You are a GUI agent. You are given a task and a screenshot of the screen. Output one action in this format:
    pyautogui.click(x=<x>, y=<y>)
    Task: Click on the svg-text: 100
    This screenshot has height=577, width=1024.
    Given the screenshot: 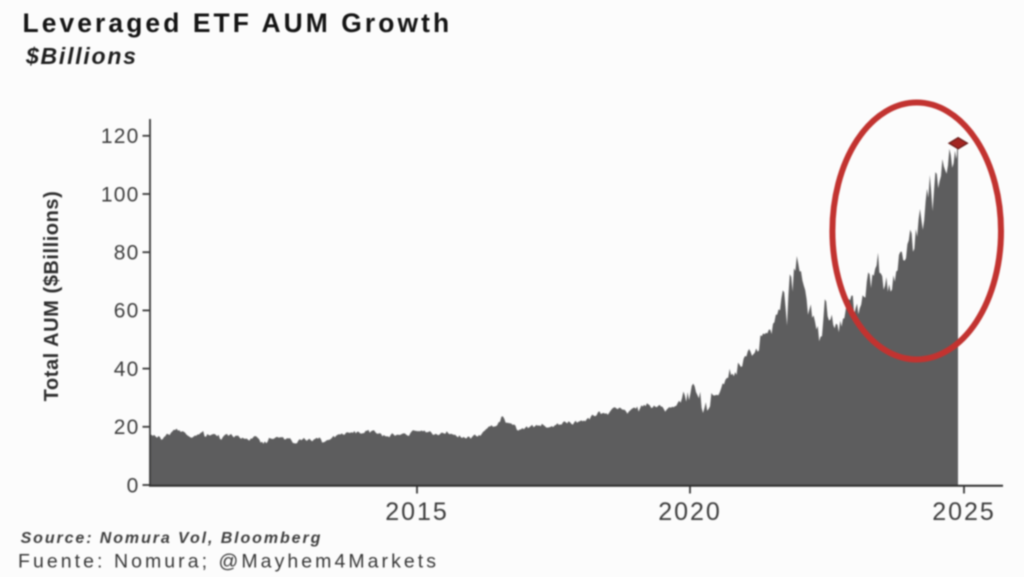 What is the action you would take?
    pyautogui.click(x=120, y=194)
    